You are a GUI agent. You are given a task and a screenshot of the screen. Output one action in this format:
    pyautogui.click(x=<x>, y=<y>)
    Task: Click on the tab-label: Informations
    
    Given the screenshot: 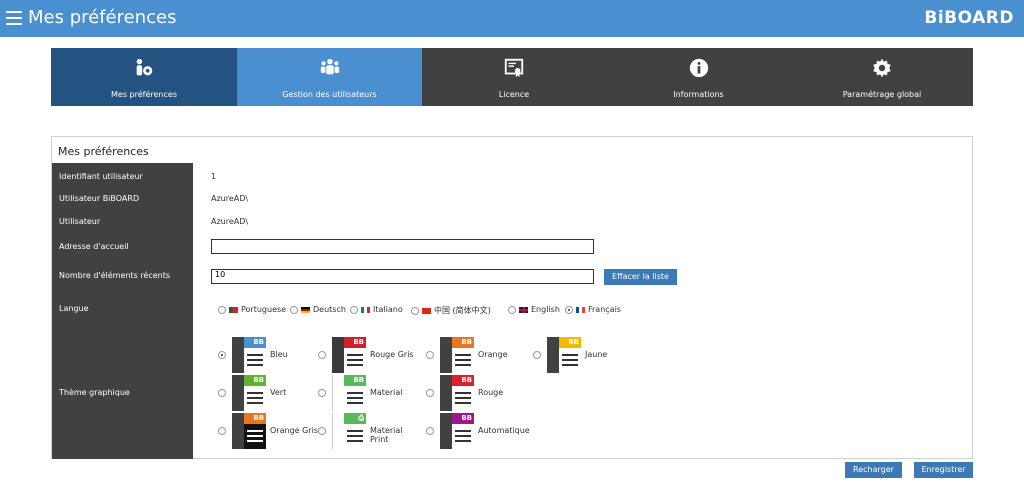 What is the action you would take?
    pyautogui.click(x=698, y=94)
    